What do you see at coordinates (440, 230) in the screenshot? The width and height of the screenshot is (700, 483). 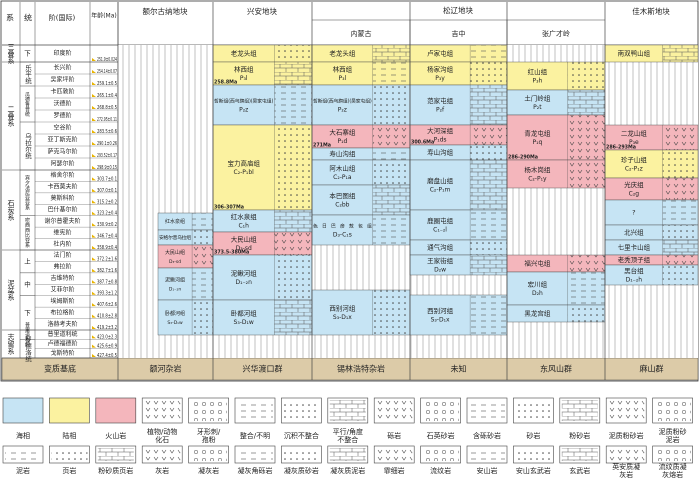 I see `formation-code: C₁₋₂l` at bounding box center [440, 230].